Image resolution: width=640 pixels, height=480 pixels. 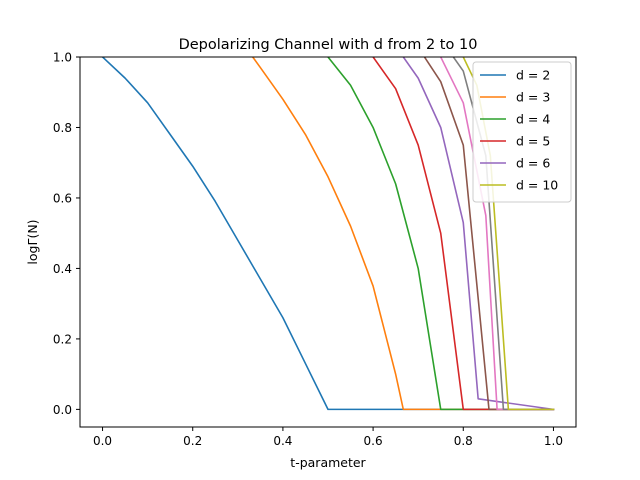 I want to click on legend-label: d = 5, so click(x=533, y=141).